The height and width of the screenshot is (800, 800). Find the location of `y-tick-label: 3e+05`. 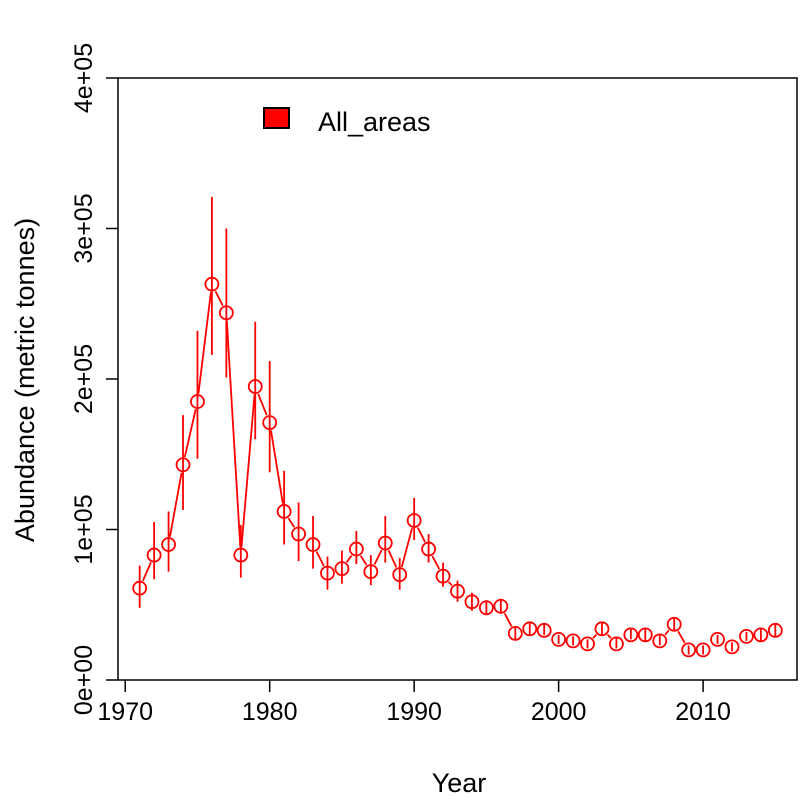

y-tick-label: 3e+05 is located at coordinates (84, 228).